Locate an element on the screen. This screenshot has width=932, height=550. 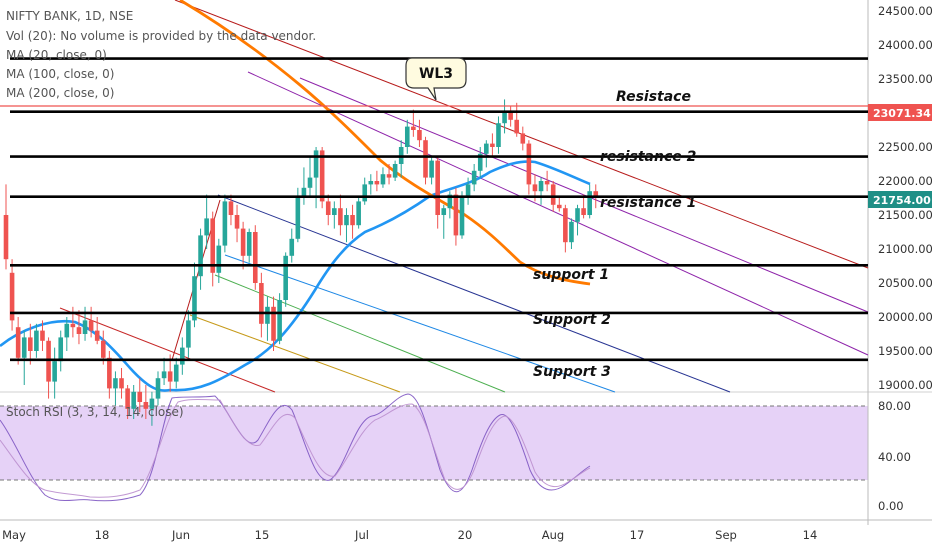
stoch-rsi-label: Stoch RSI (3, 3, 14, 14, close) is located at coordinates (95, 412).